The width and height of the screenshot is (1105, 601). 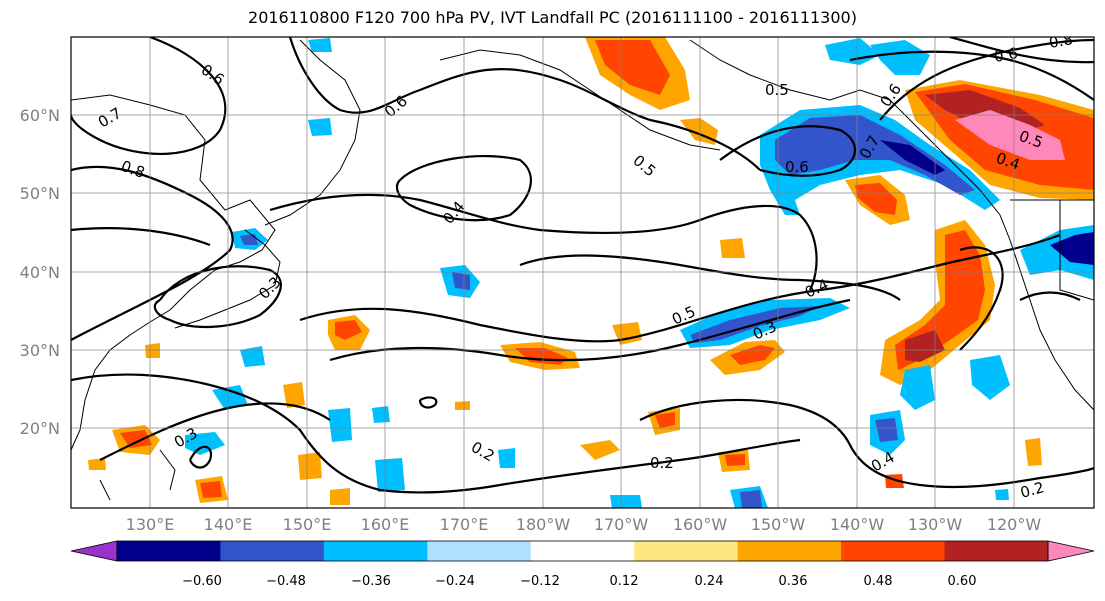 I want to click on lon-label: 170°W, so click(x=621, y=524).